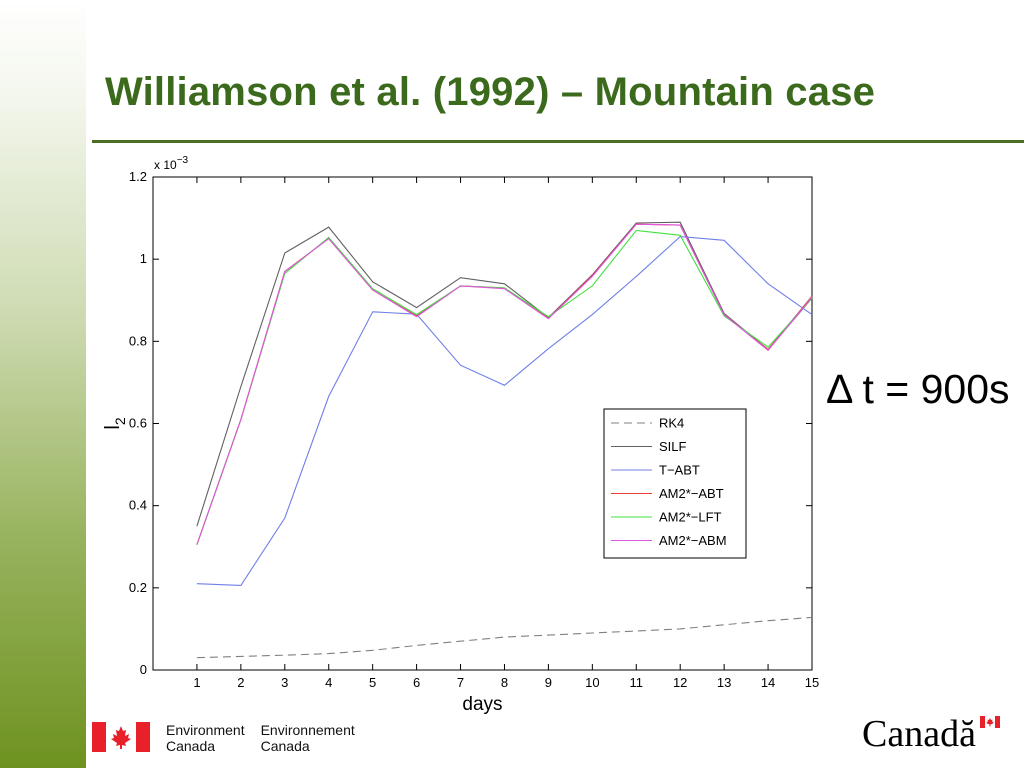  What do you see at coordinates (307, 730) in the screenshot?
I see `dept-fr-line1: Environnement` at bounding box center [307, 730].